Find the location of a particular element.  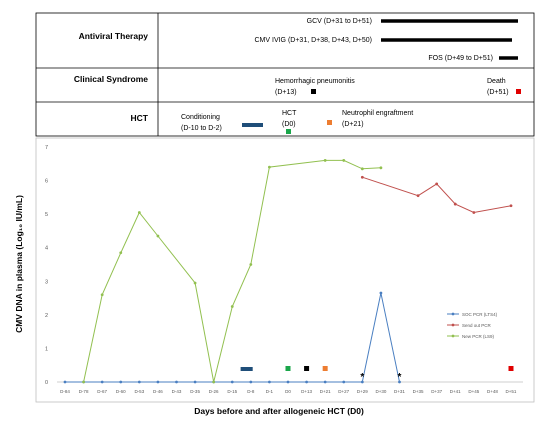

x-tick-label: D-26 is located at coordinates (214, 391).